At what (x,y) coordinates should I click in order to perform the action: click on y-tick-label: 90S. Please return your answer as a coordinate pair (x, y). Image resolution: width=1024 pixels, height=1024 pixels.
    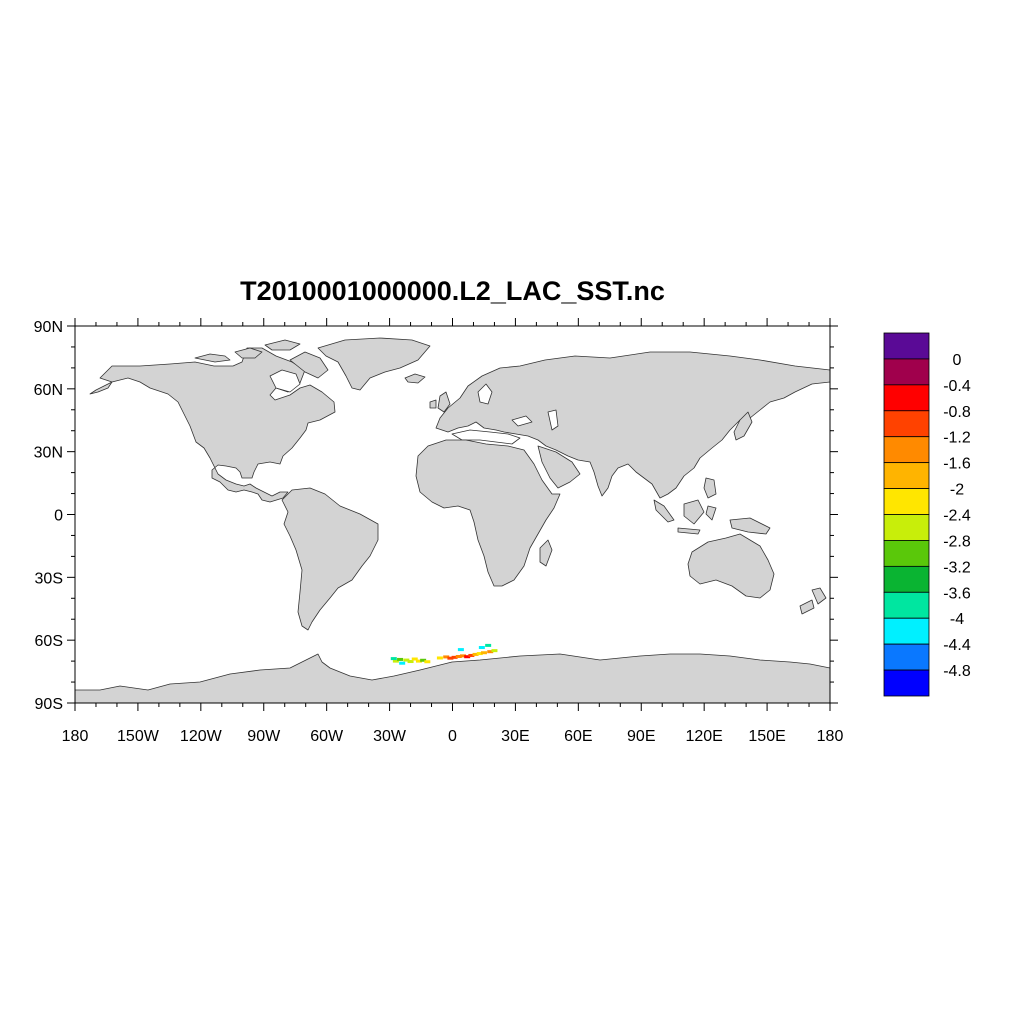
    Looking at the image, I should click on (49, 704).